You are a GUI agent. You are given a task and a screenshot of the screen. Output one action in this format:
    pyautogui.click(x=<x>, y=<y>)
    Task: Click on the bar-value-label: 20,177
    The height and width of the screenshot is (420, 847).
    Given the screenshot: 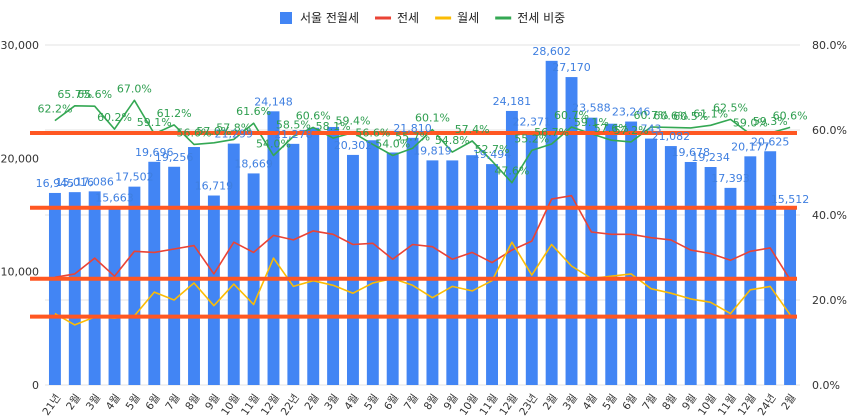 What is the action you would take?
    pyautogui.click(x=750, y=146)
    